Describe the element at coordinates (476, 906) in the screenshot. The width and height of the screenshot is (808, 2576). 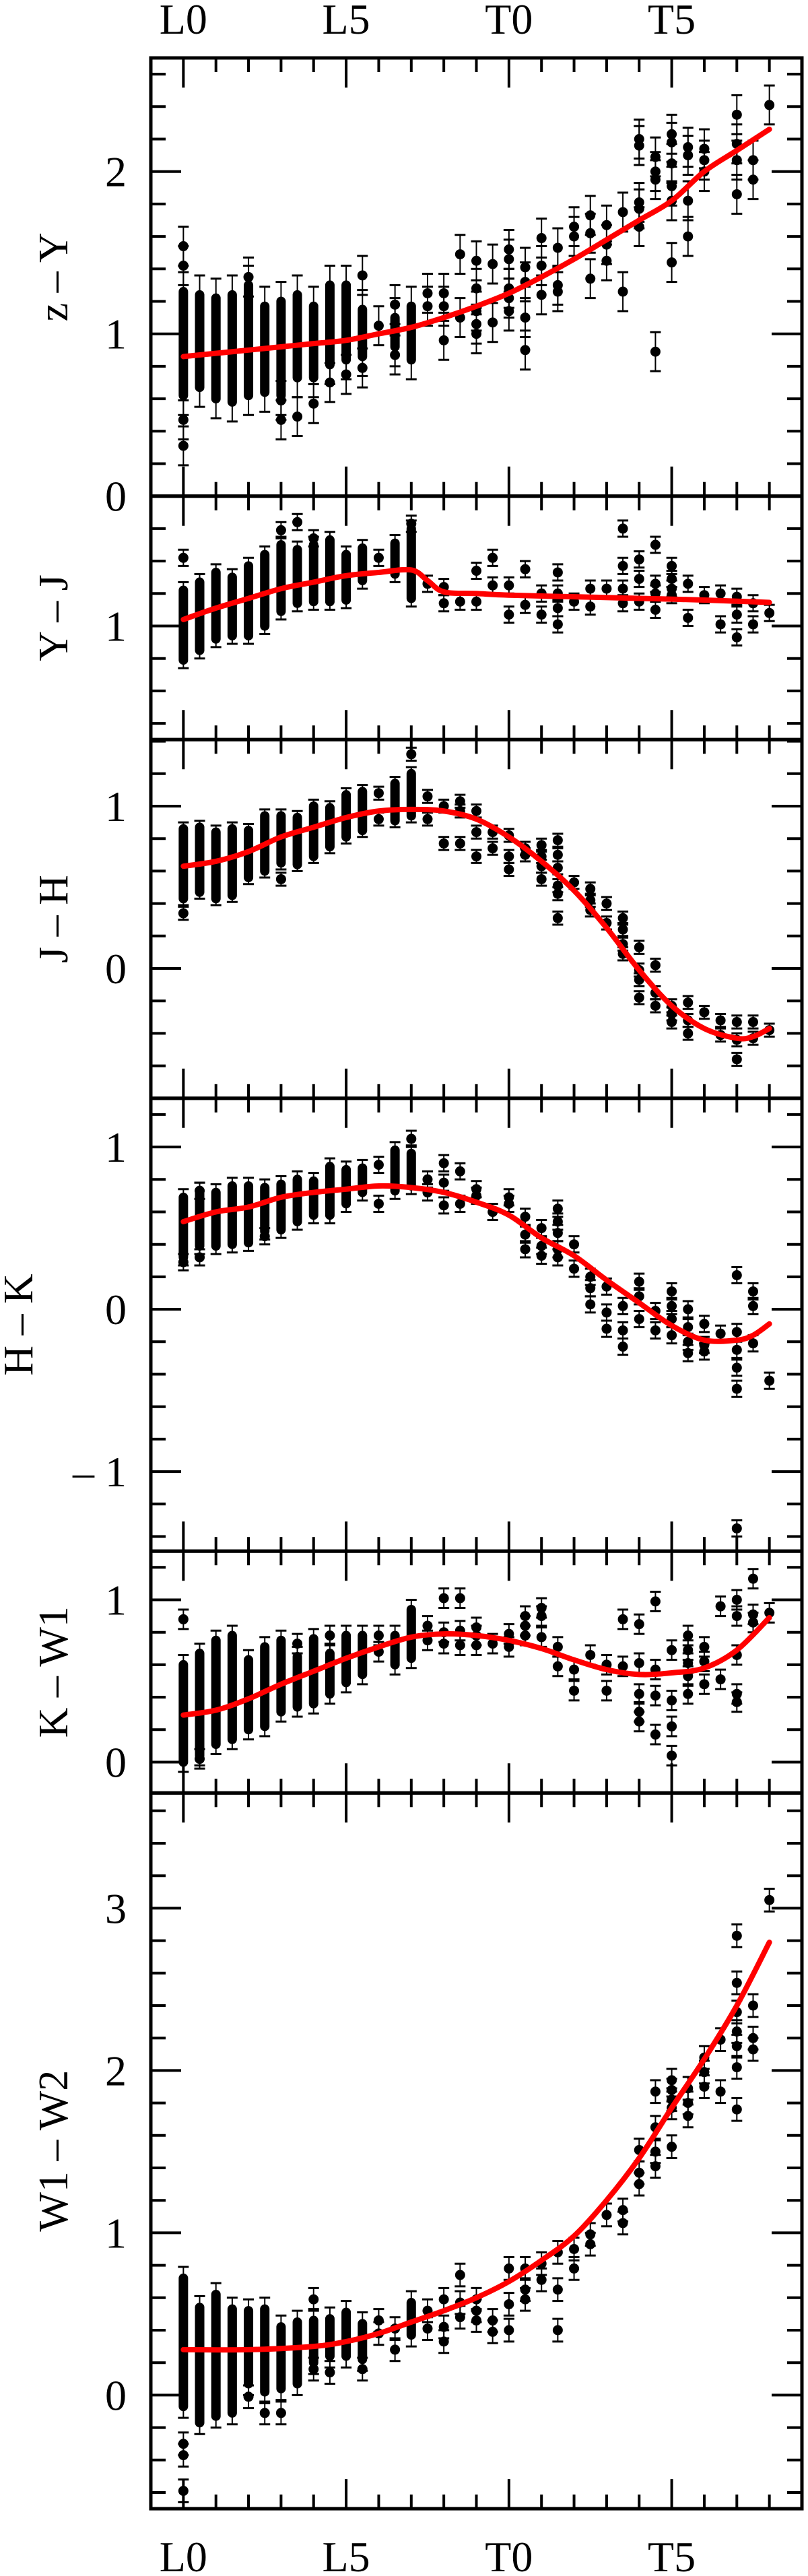
I see `data-marks` at that location.